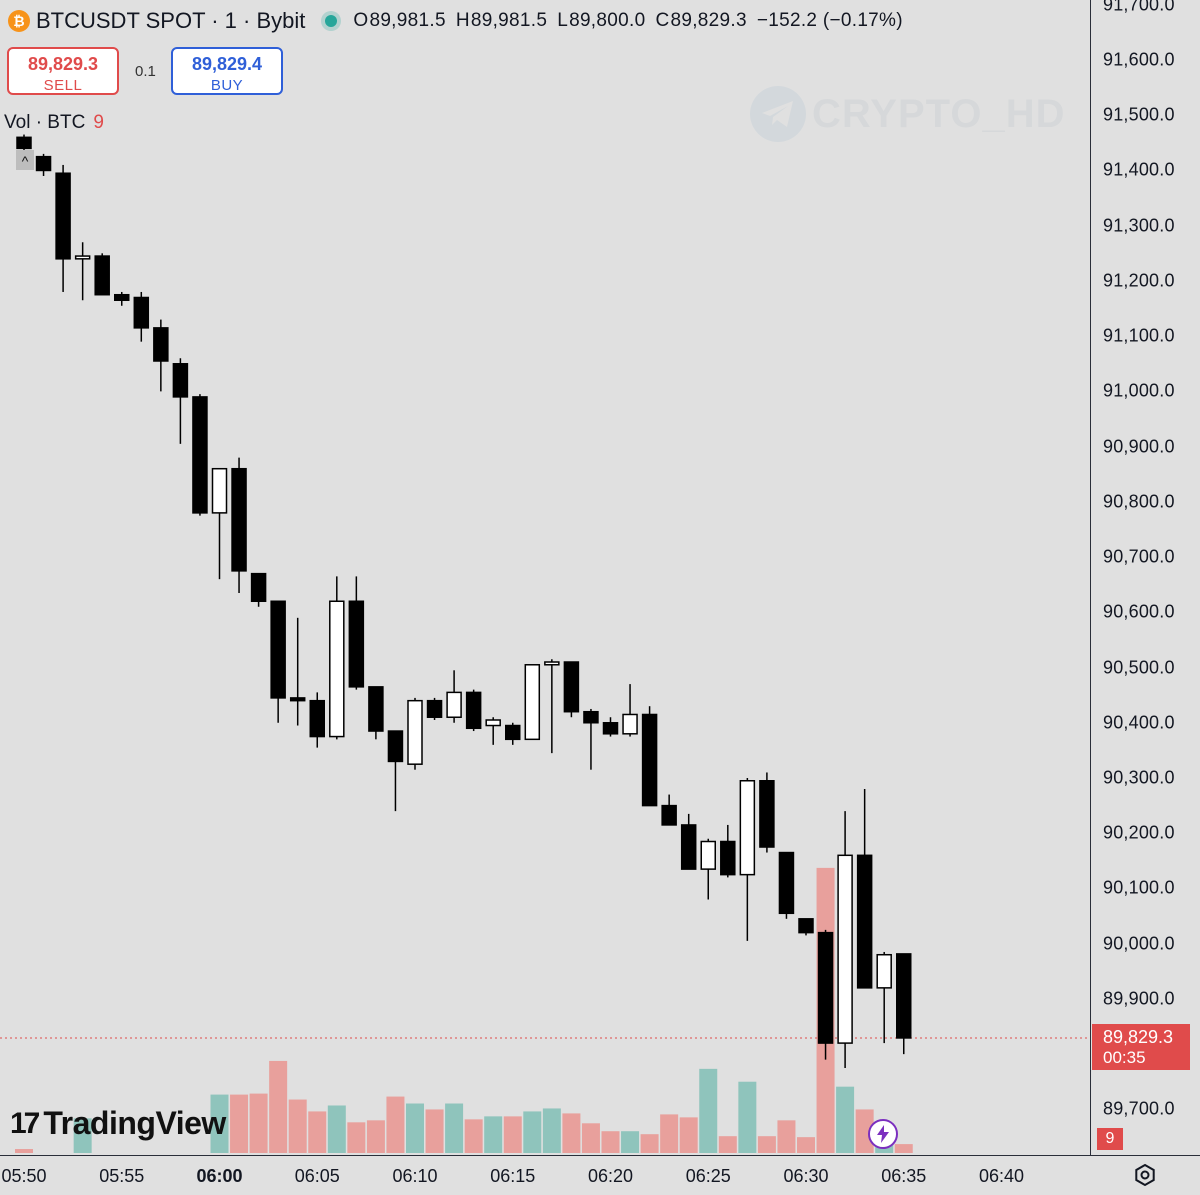 Image resolution: width=1200 pixels, height=1195 pixels. What do you see at coordinates (607, 20) in the screenshot?
I see `low-value: 89,800.0` at bounding box center [607, 20].